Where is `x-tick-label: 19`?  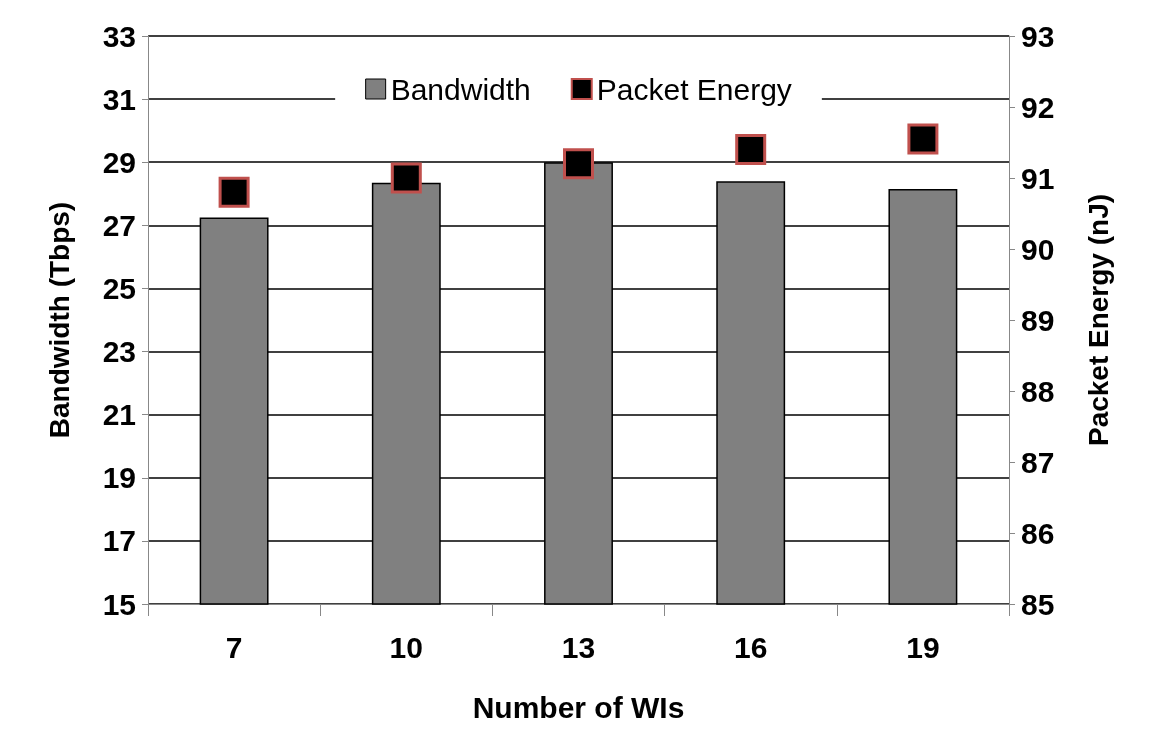
x-tick-label: 19 is located at coordinates (923, 647).